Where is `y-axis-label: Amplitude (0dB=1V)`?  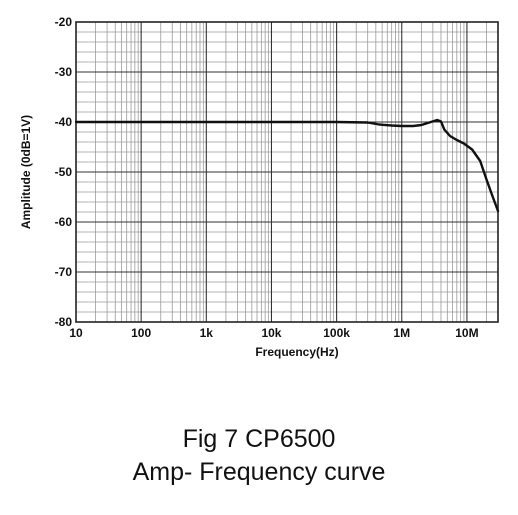 y-axis-label: Amplitude (0dB=1V) is located at coordinates (26, 172).